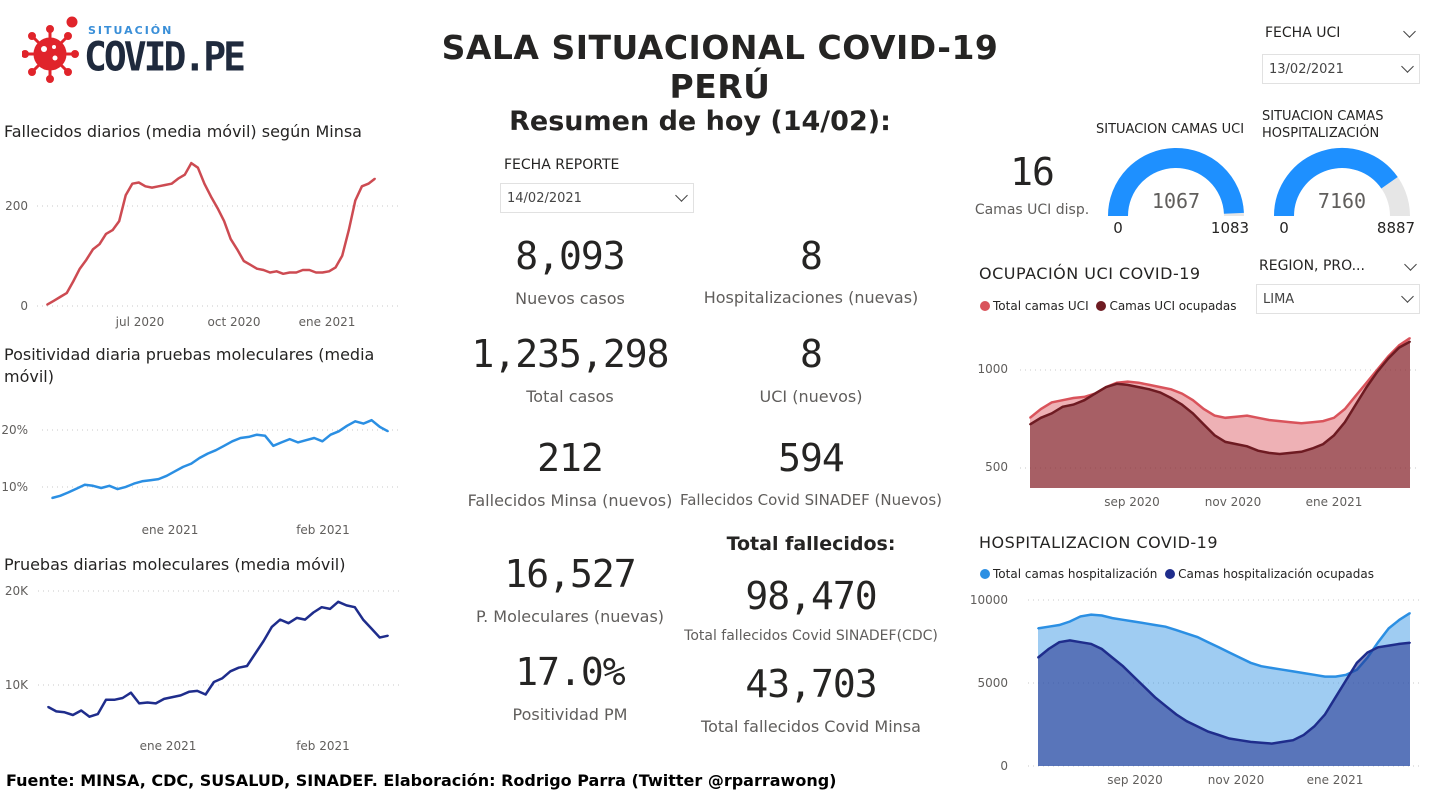 Image resolution: width=1430 pixels, height=797 pixels. Describe the element at coordinates (989, 600) in the screenshot. I see `y-tick-label: 10000` at that location.